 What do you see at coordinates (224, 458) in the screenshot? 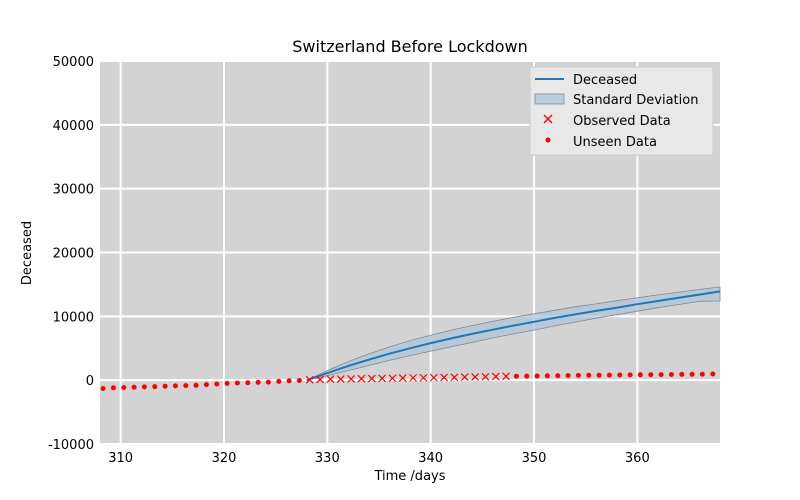
I see `x-tick-label: 320` at bounding box center [224, 458].